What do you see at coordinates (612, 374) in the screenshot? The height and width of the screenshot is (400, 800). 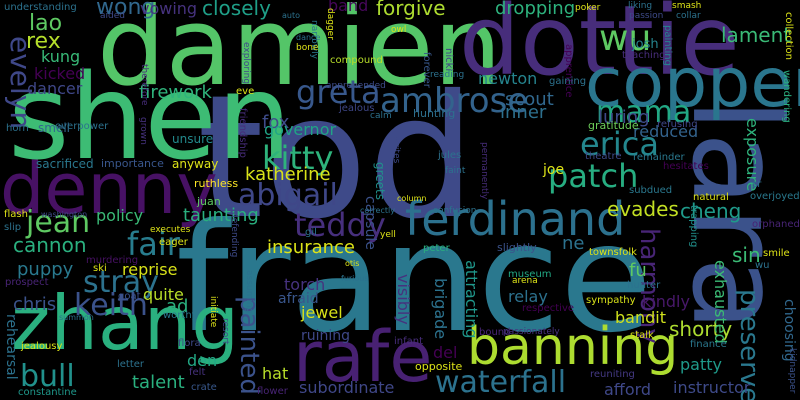 I see `word-reuniting: reuniting` at bounding box center [612, 374].